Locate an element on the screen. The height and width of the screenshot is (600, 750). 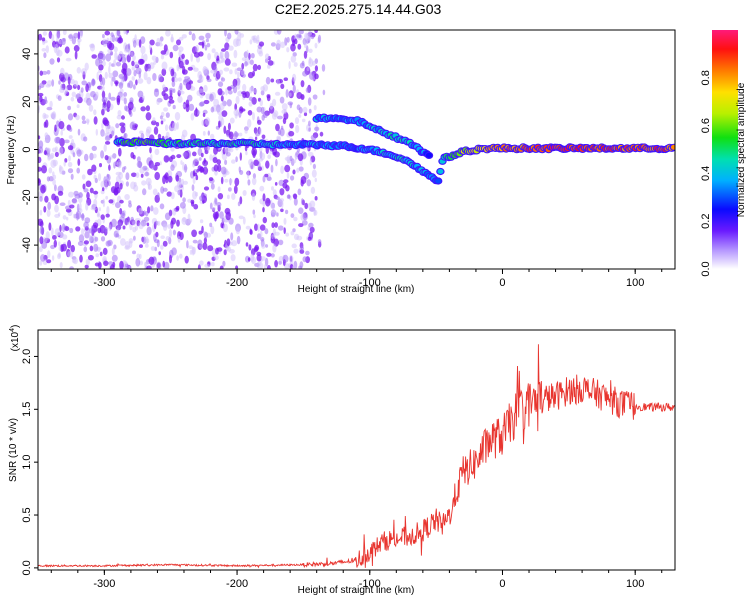
snr-scale-label: (x10 is located at coordinates (15, 341).